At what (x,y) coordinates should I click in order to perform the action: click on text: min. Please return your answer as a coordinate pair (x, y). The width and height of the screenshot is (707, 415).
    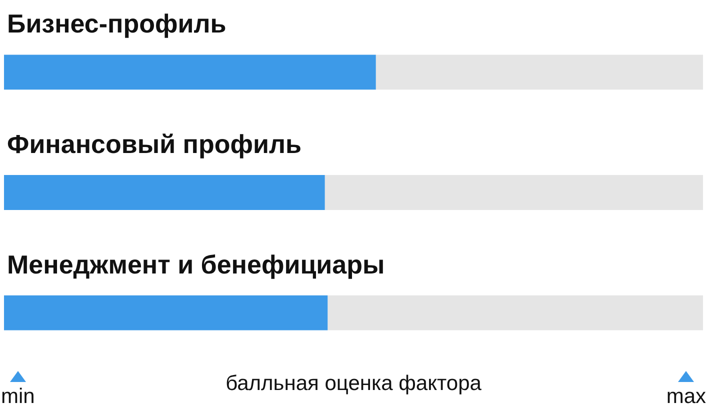
    Looking at the image, I should click on (17, 396).